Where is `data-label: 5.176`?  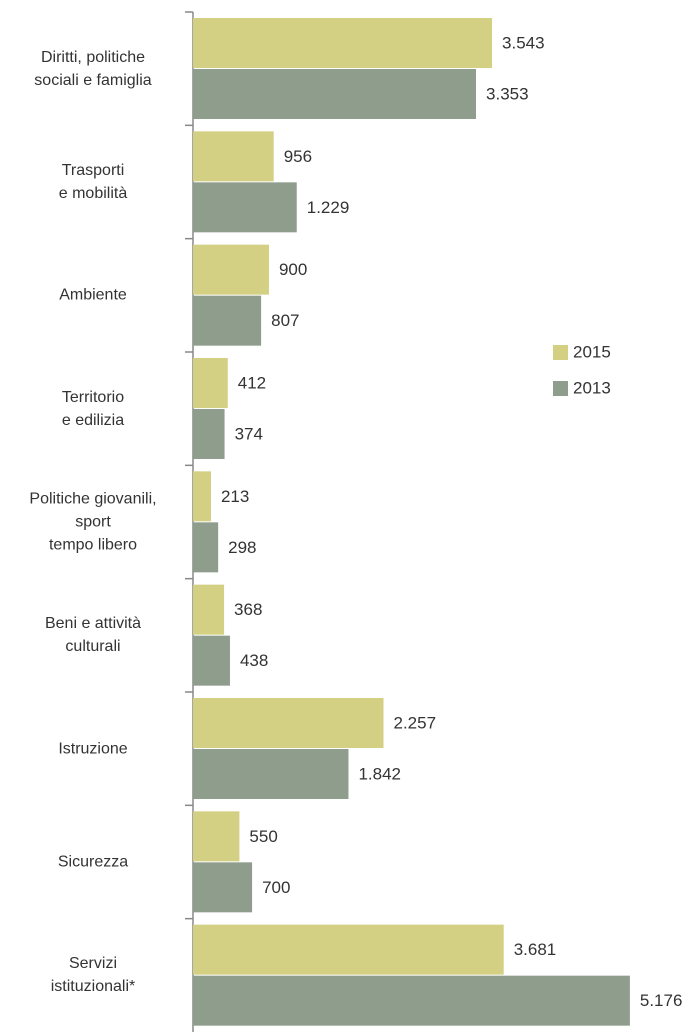 data-label: 5.176 is located at coordinates (661, 1000).